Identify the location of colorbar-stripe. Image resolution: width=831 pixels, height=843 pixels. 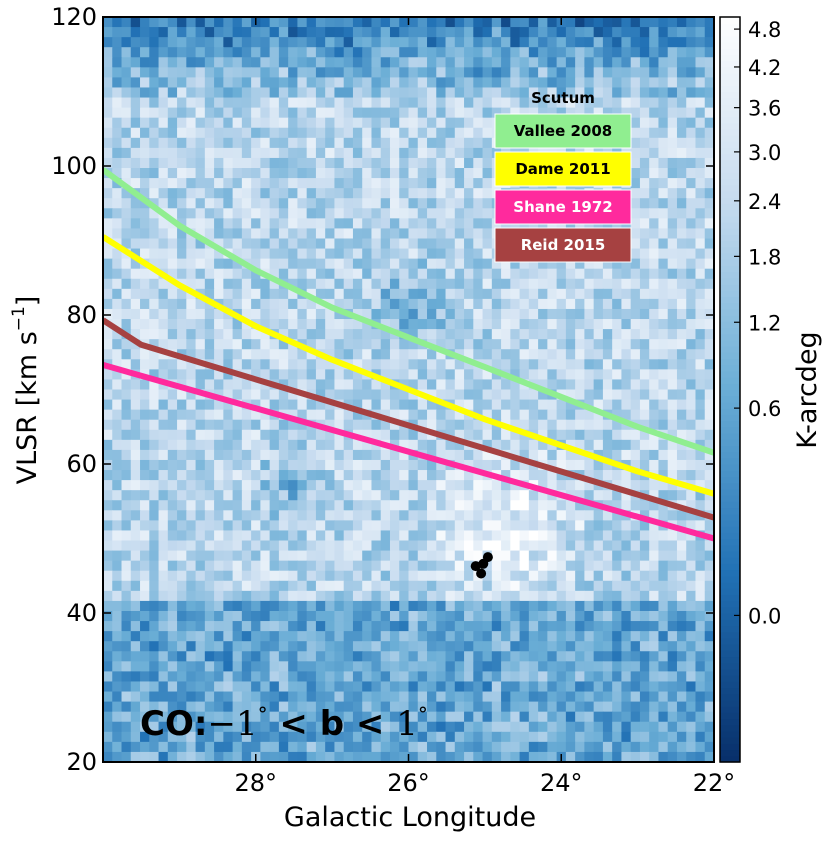
(730, 716).